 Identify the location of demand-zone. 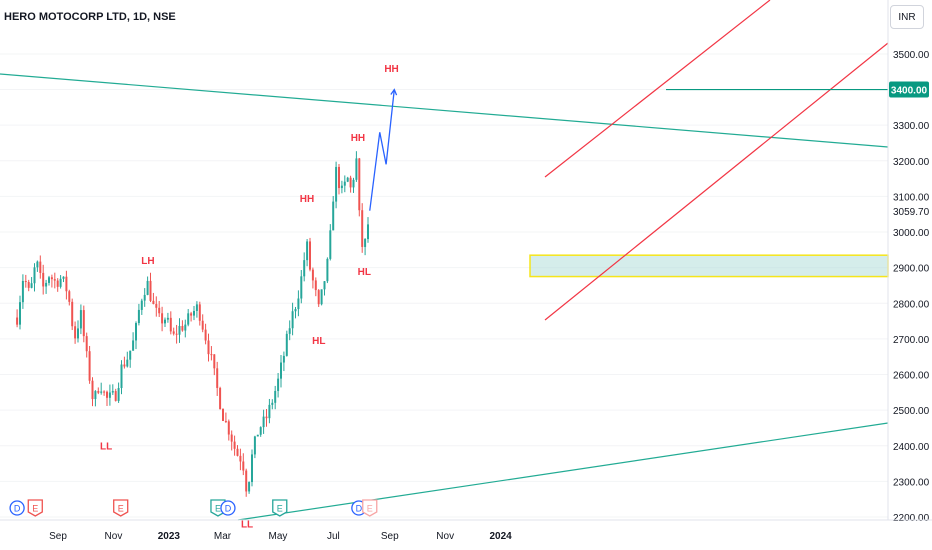
(709, 266).